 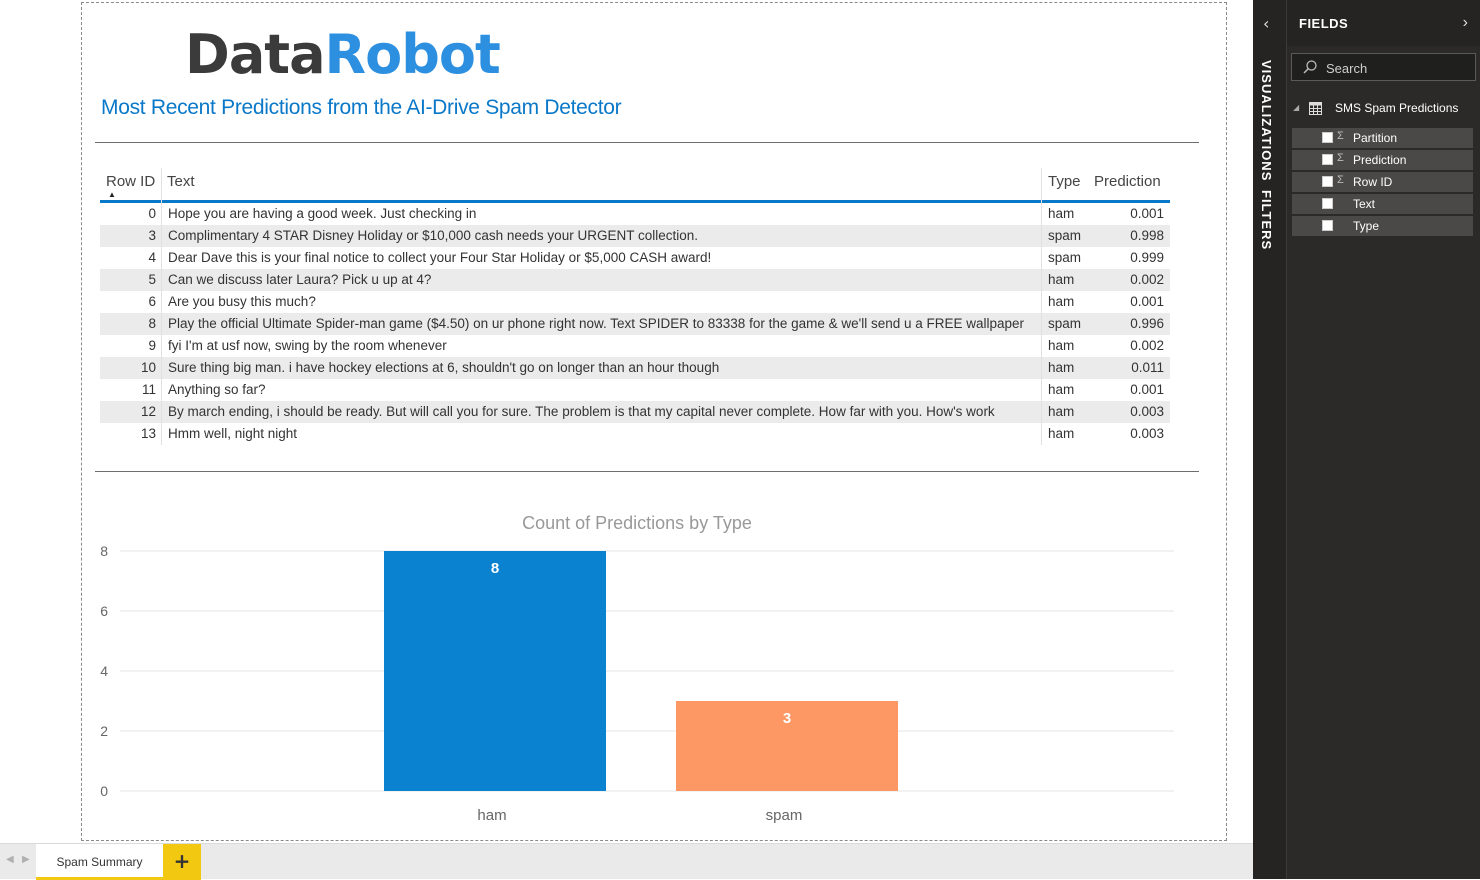 I want to click on fields-search-box, so click(x=1383, y=67).